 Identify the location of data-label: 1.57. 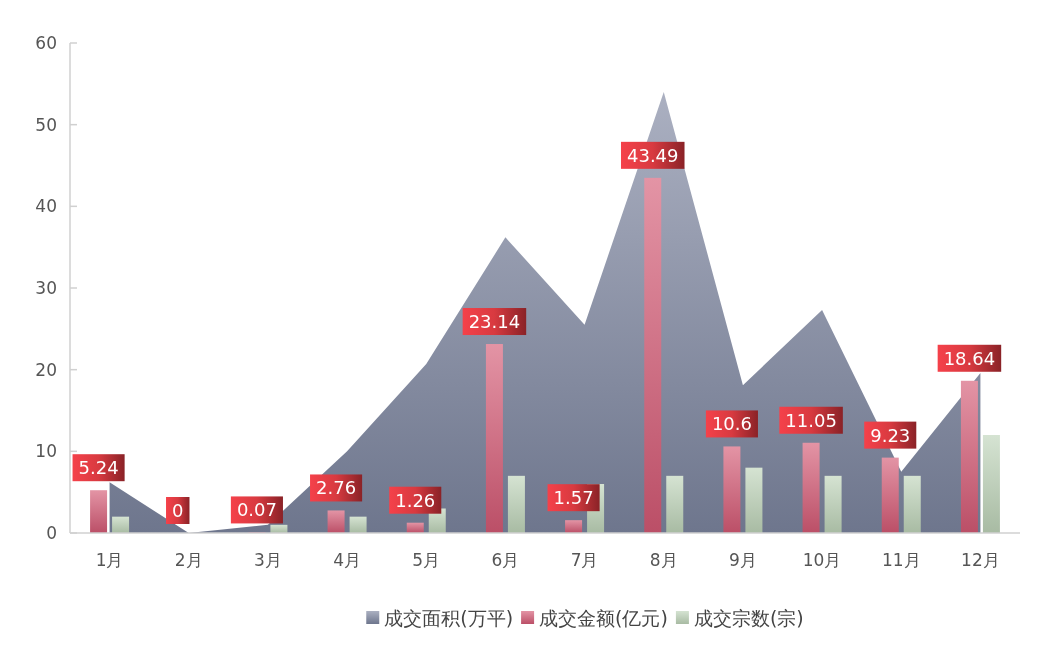
(573, 498).